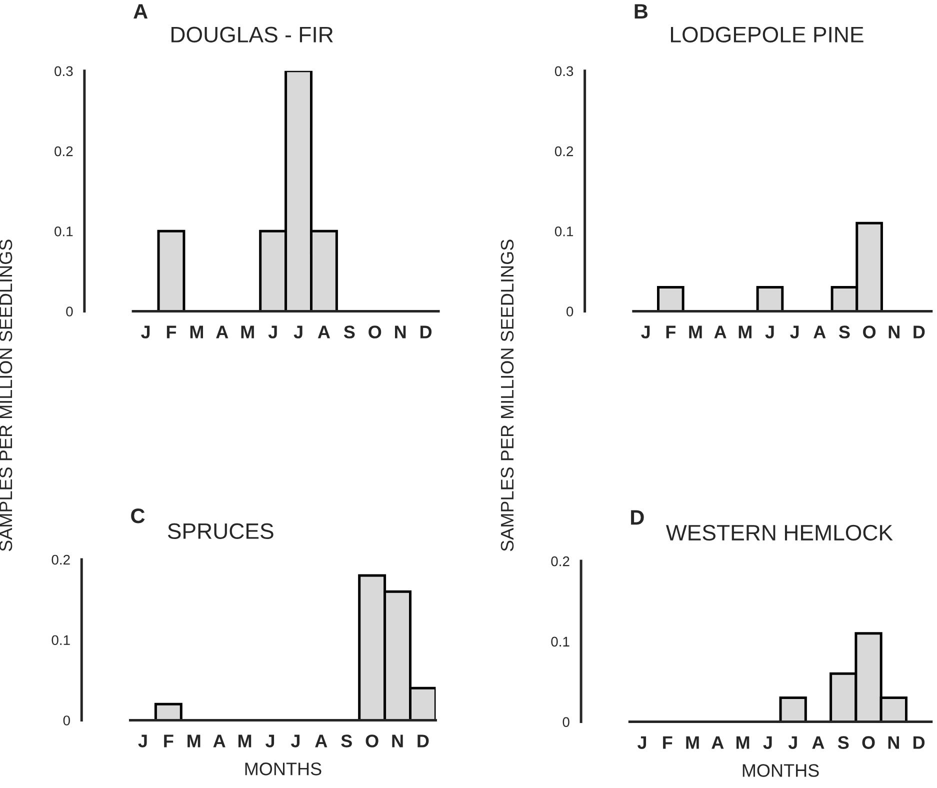  What do you see at coordinates (141, 11) in the screenshot?
I see `text: A` at bounding box center [141, 11].